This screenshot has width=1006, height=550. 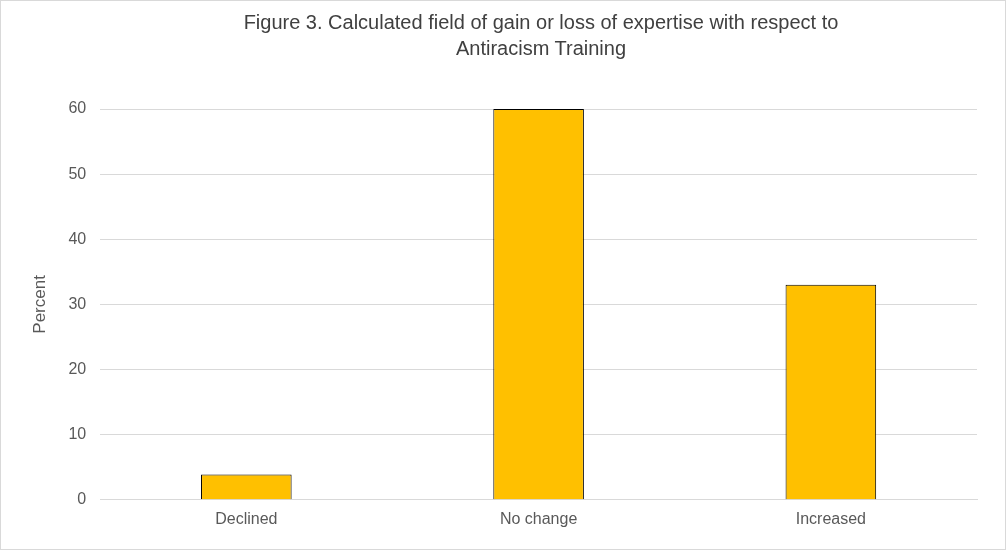 What do you see at coordinates (538, 518) in the screenshot?
I see `x-tick-label: No change` at bounding box center [538, 518].